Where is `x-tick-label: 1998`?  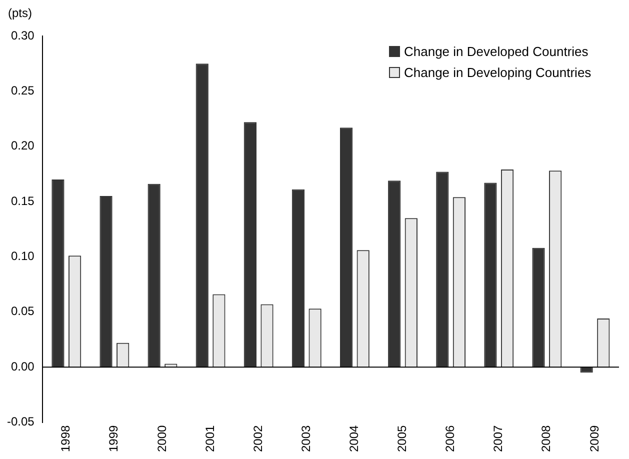 x-tick-label: 1998 is located at coordinates (65, 438).